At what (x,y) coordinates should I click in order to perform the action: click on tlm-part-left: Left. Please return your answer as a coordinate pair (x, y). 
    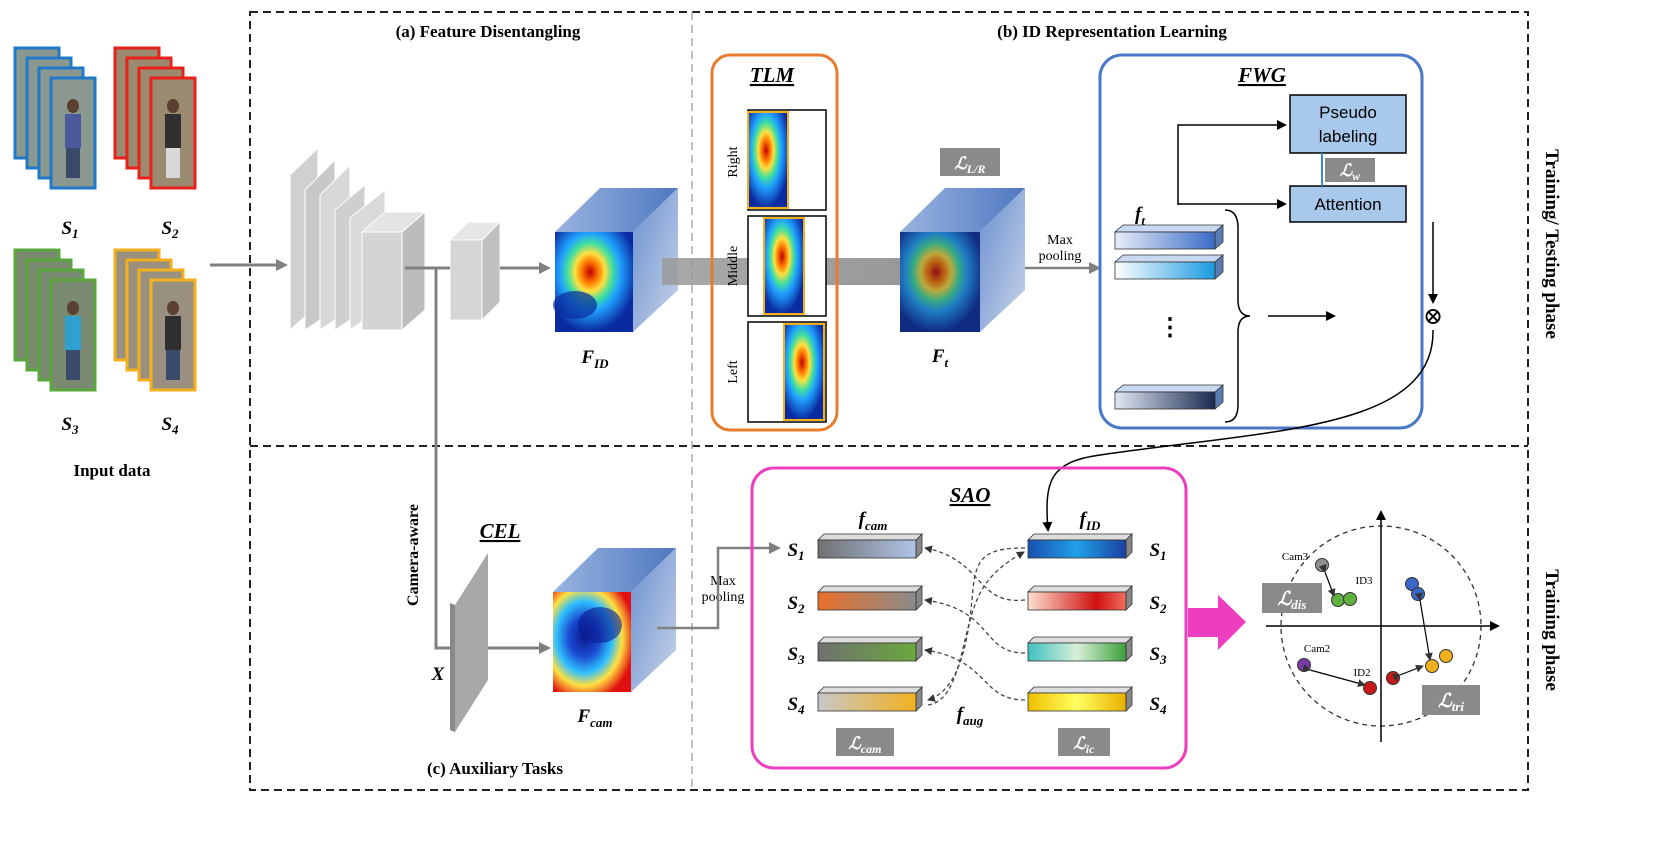
    Looking at the image, I should click on (733, 371).